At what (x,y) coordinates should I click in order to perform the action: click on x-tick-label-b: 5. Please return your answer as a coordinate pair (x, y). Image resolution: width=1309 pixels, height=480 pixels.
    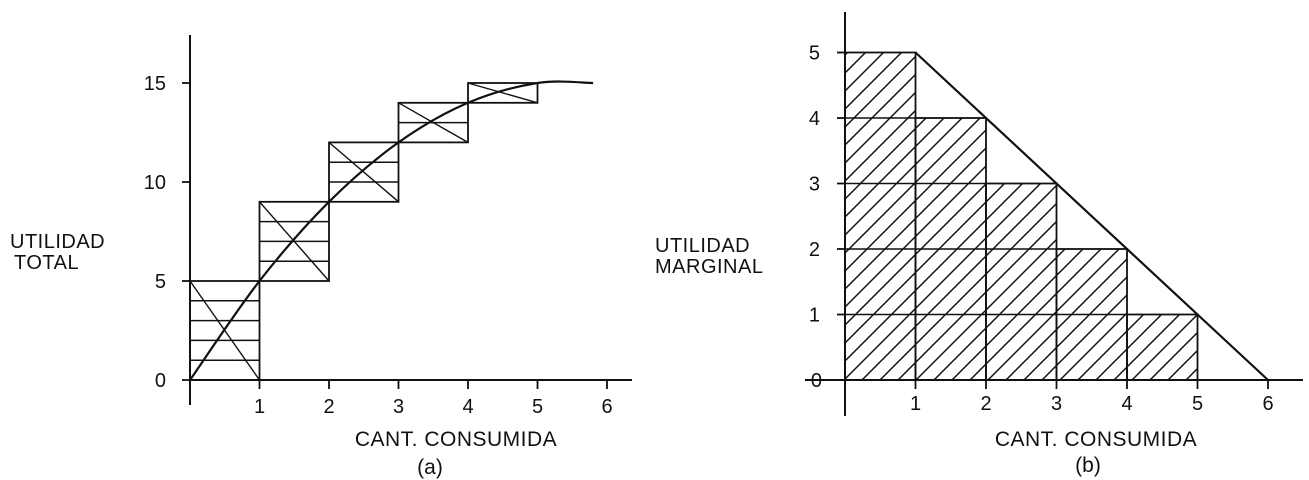
    Looking at the image, I should click on (1197, 404).